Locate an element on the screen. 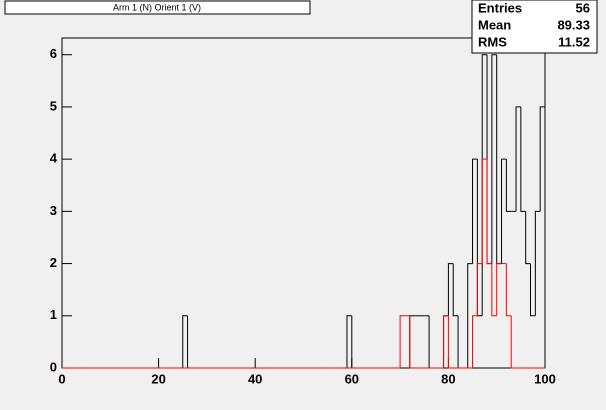 The width and height of the screenshot is (606, 410). chart-title: Arm 1 (N) Orient 1 (V) is located at coordinates (157, 7).